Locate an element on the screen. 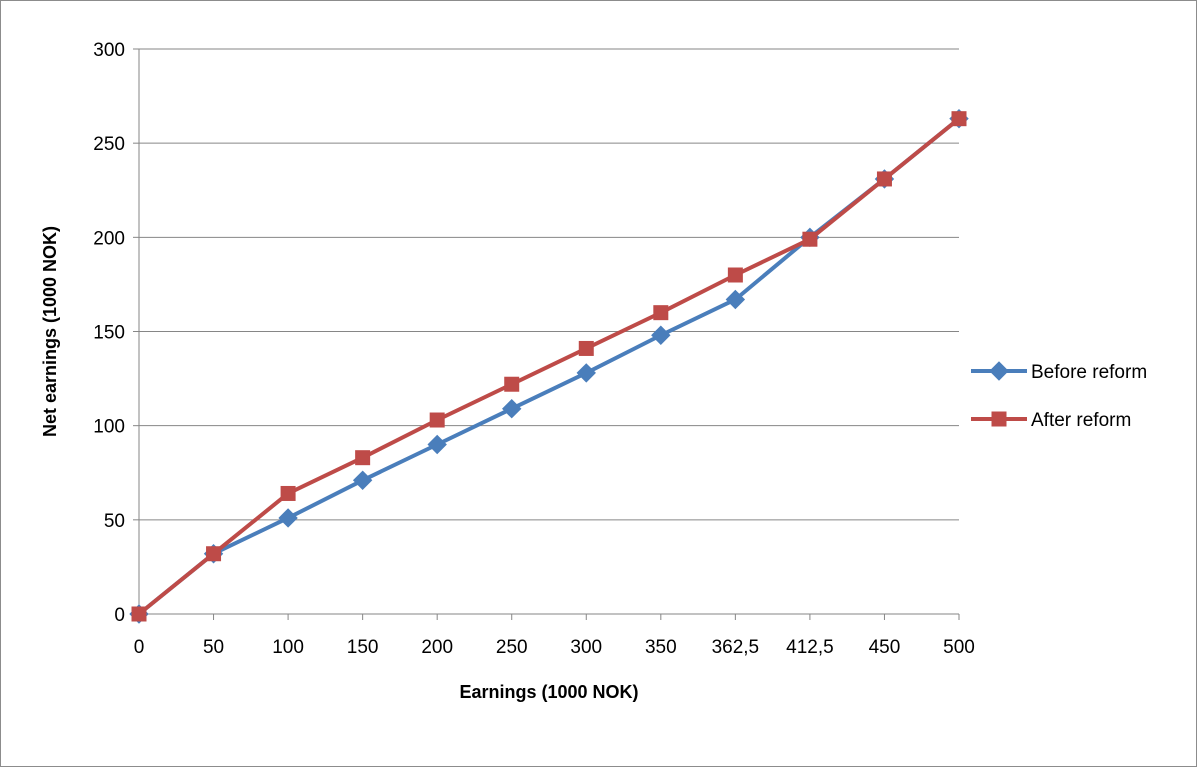 This screenshot has width=1197, height=767. x-tick-label: 100 is located at coordinates (288, 647).